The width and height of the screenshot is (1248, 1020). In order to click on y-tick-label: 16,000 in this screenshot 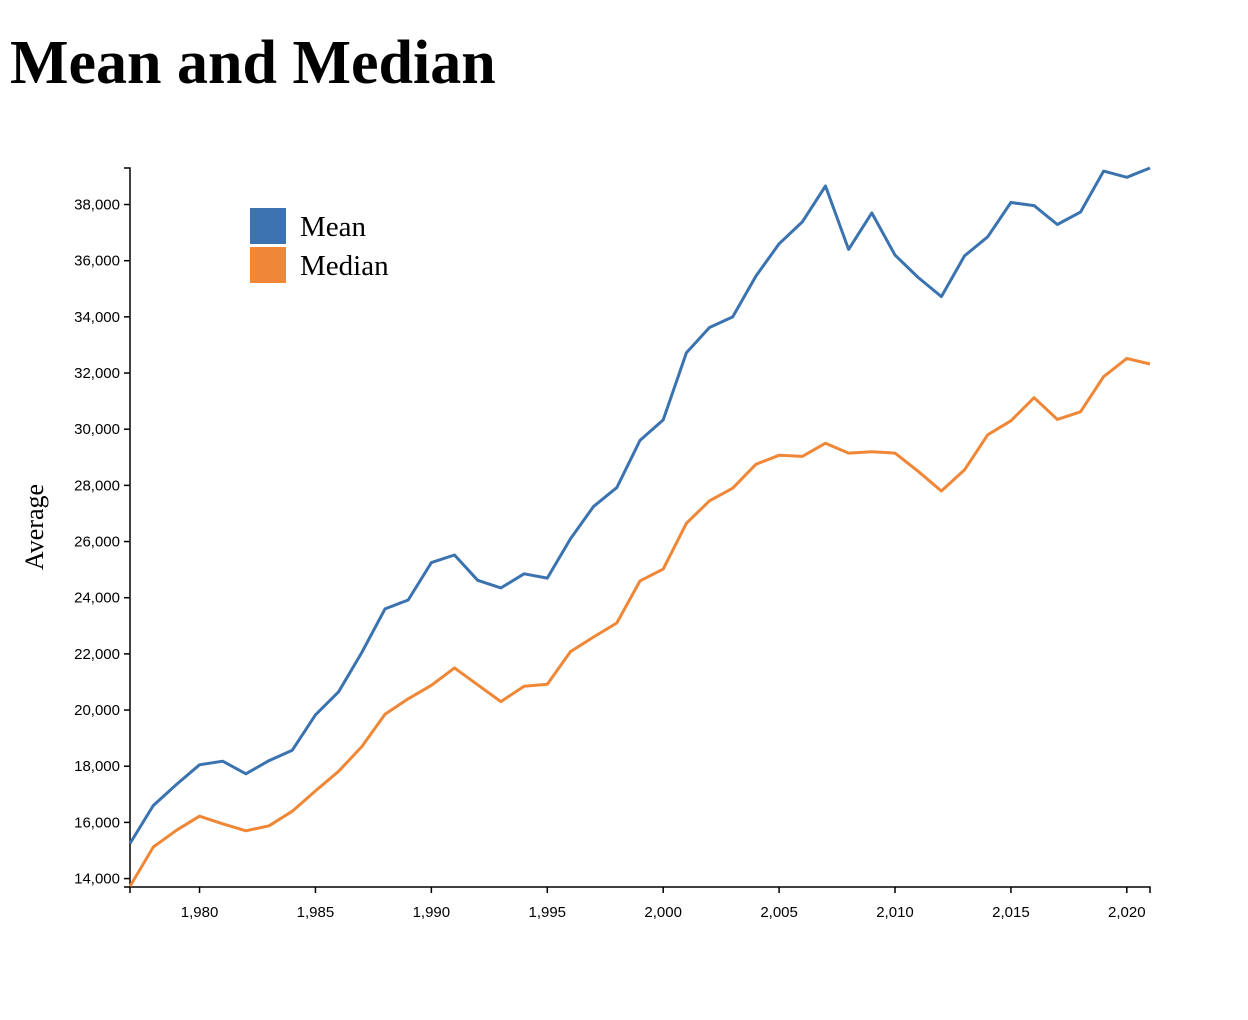, I will do `click(97, 822)`.